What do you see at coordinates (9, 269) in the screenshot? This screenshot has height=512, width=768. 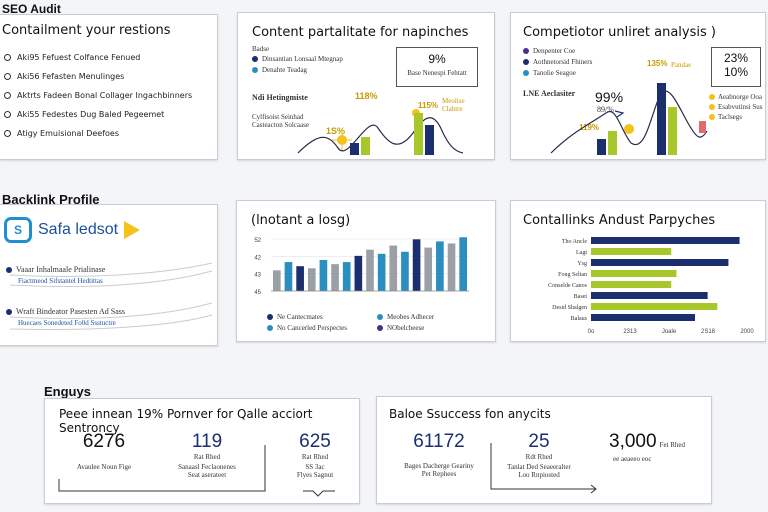 I see `bullet-icon` at bounding box center [9, 269].